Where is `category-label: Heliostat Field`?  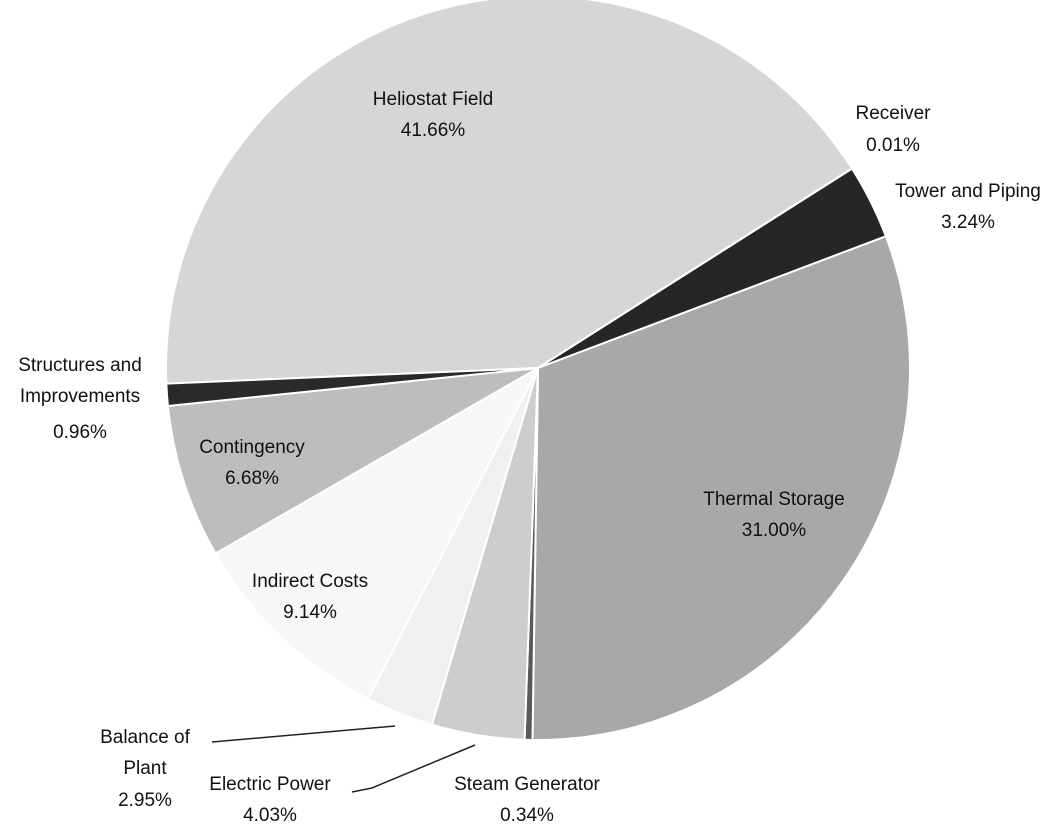 category-label: Heliostat Field is located at coordinates (433, 99).